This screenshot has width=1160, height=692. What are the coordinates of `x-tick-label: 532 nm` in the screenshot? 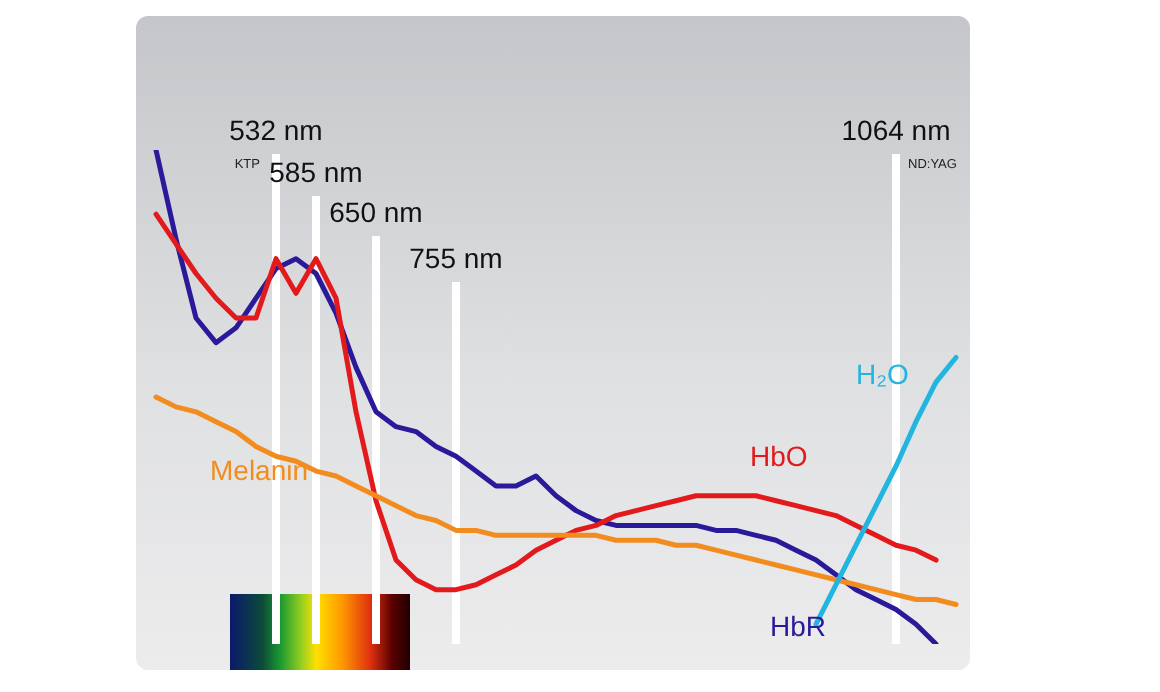 It's located at (276, 130).